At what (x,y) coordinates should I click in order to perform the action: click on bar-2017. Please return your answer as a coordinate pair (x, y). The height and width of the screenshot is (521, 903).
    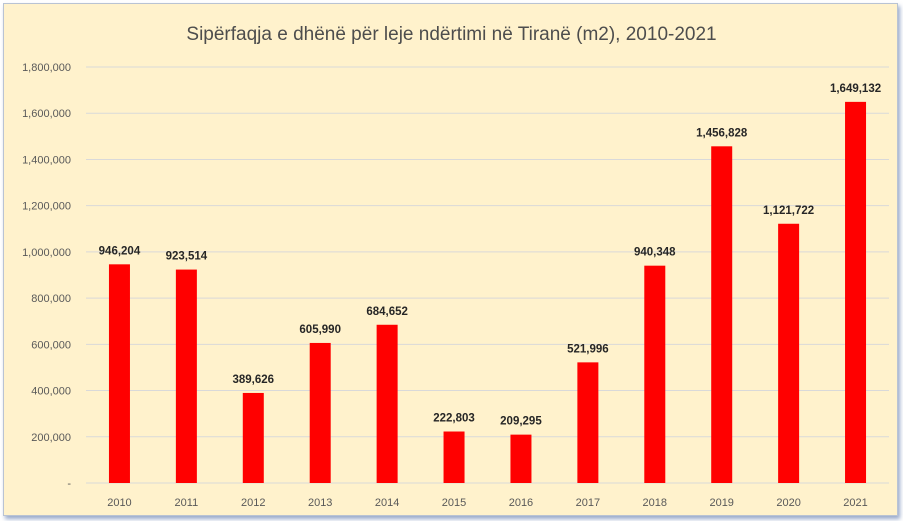
    Looking at the image, I should click on (588, 422).